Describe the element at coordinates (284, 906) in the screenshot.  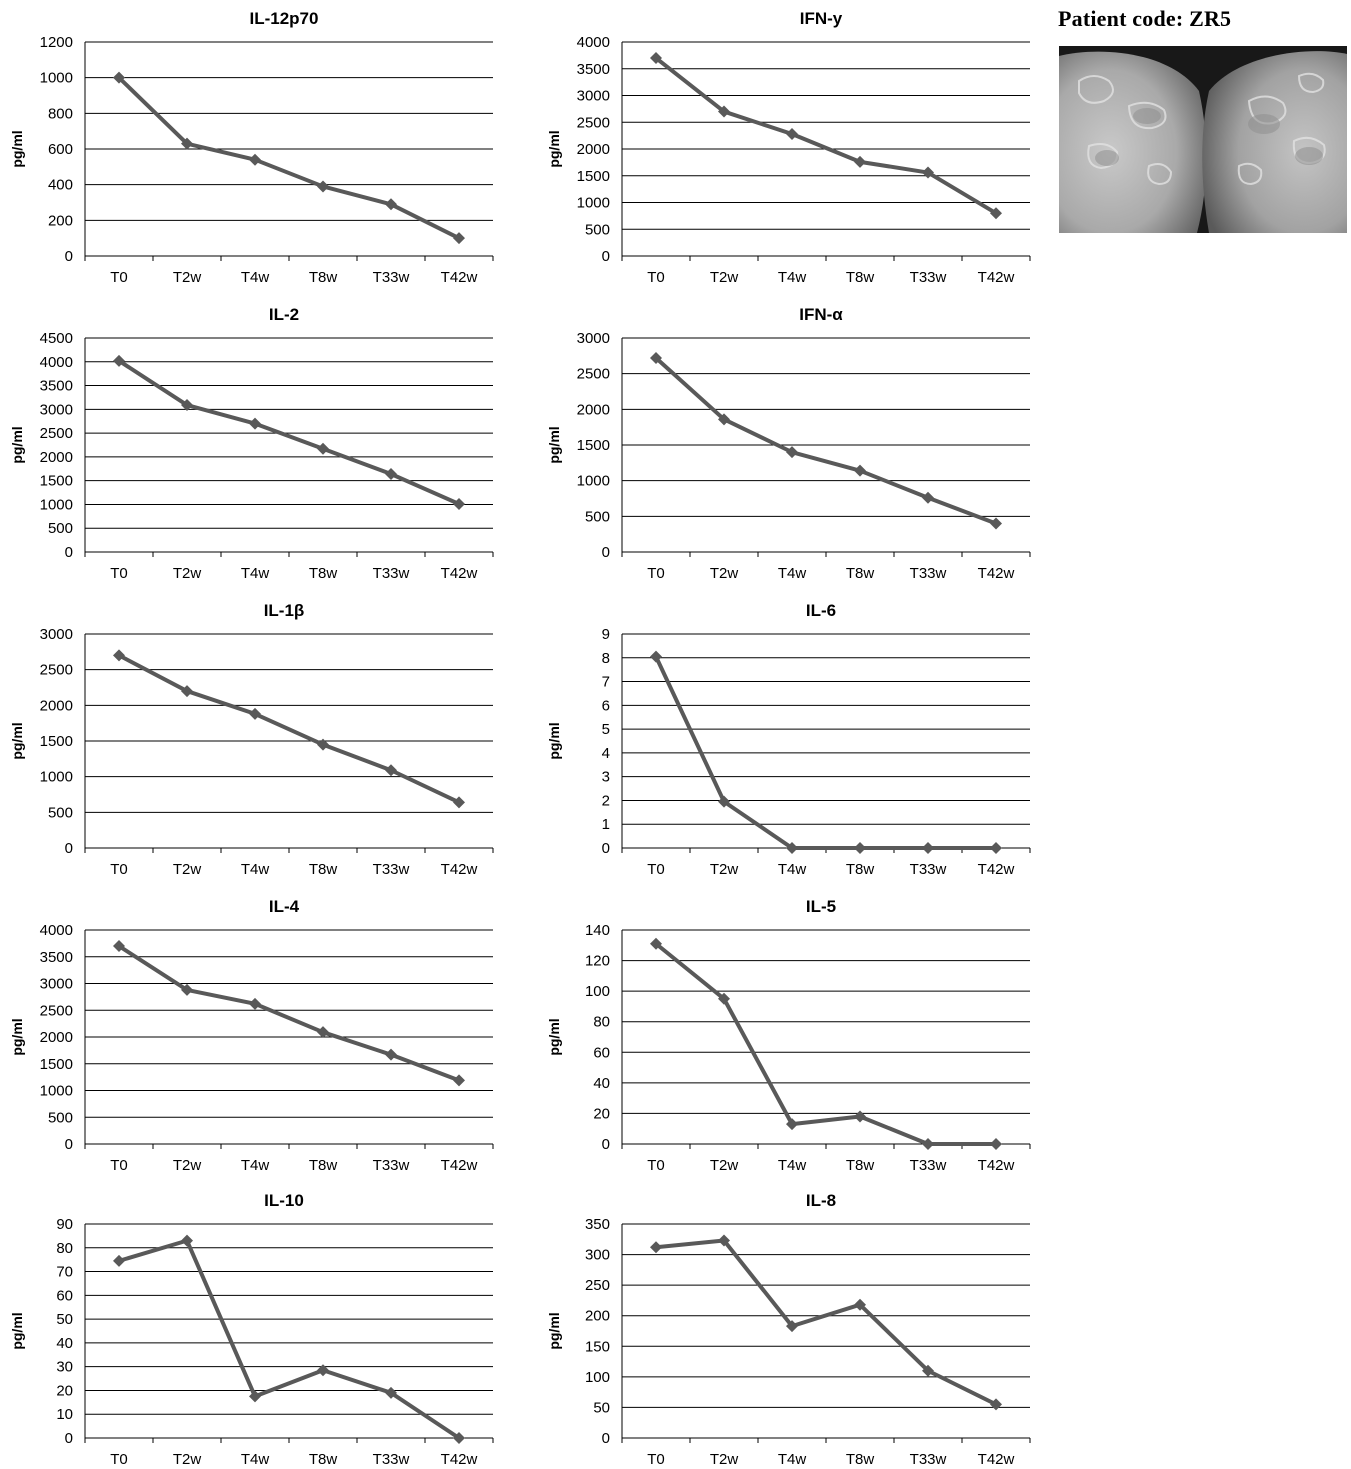
I see `chart-title: IL-4` at that location.